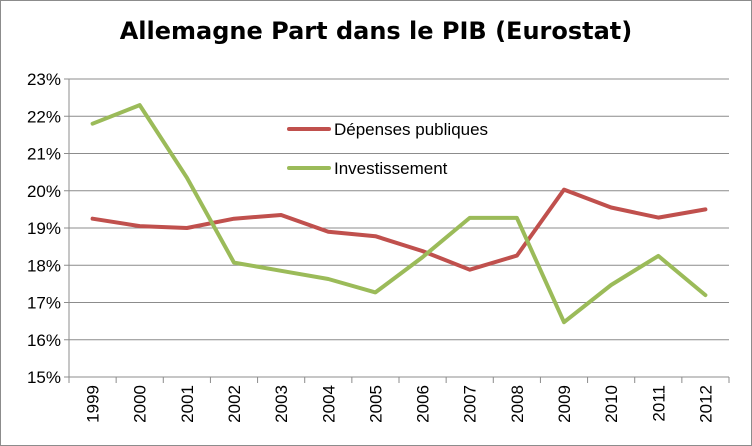 This screenshot has height=446, width=752. I want to click on y-tick-label: 21%, so click(44, 154).